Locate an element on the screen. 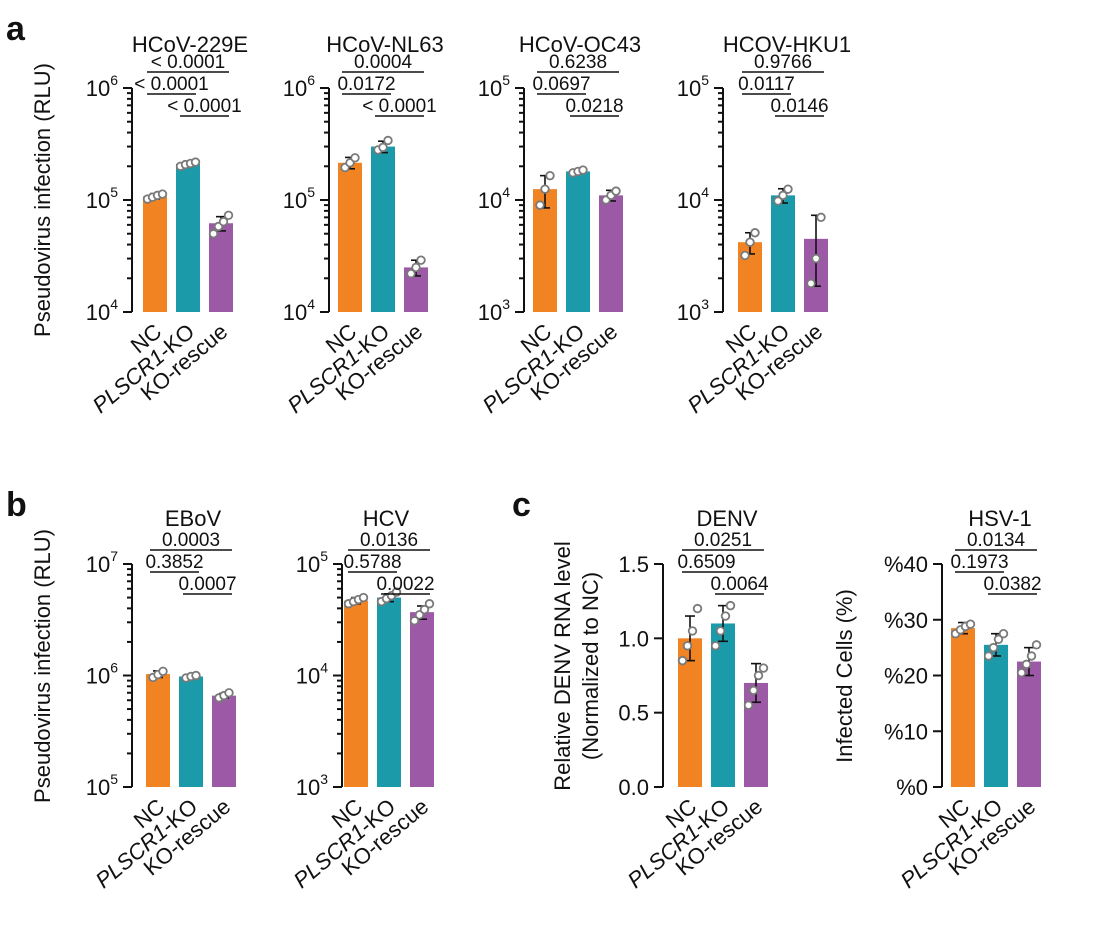  p-value-label: 0.0004 is located at coordinates (383, 62).